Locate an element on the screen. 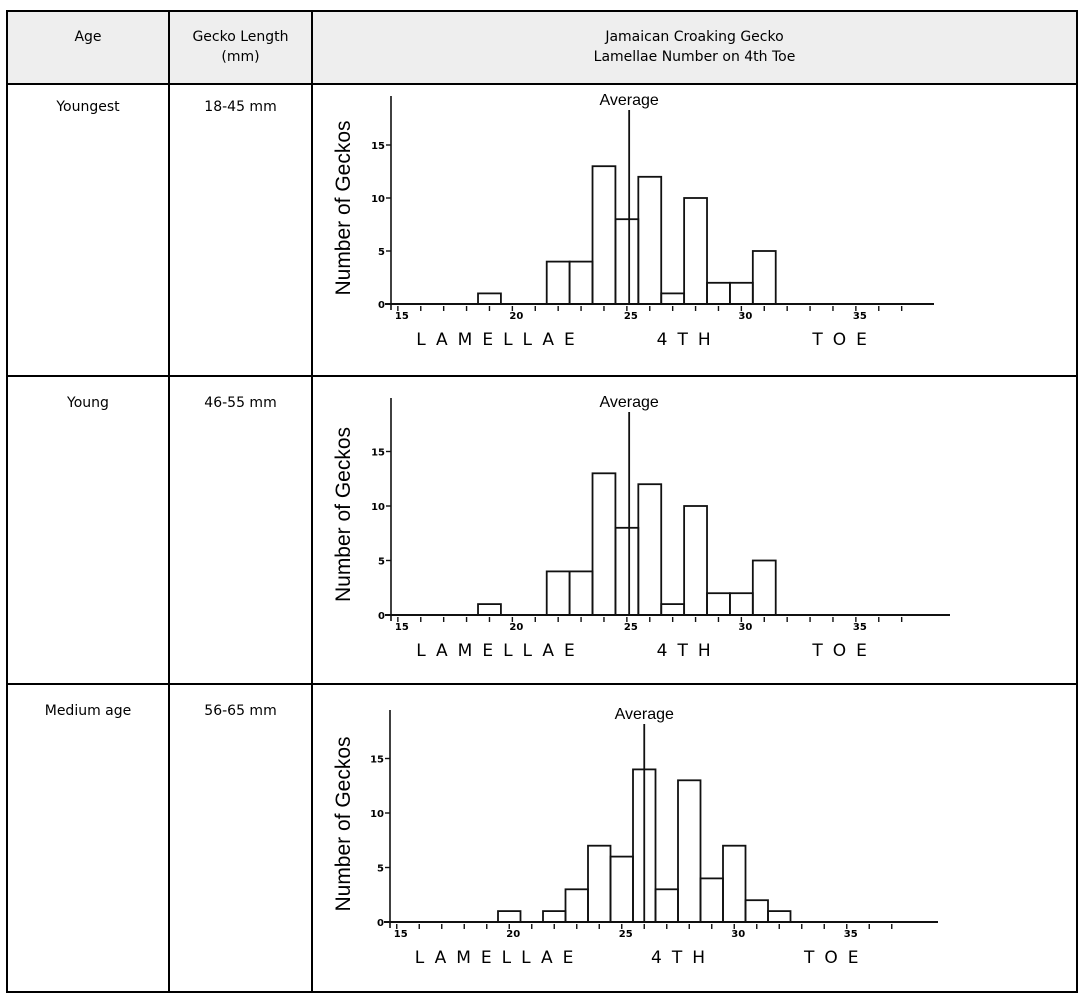 The height and width of the screenshot is (996, 1084). header-chart-line1: Jamaican Croaking Gecko is located at coordinates (694, 37).